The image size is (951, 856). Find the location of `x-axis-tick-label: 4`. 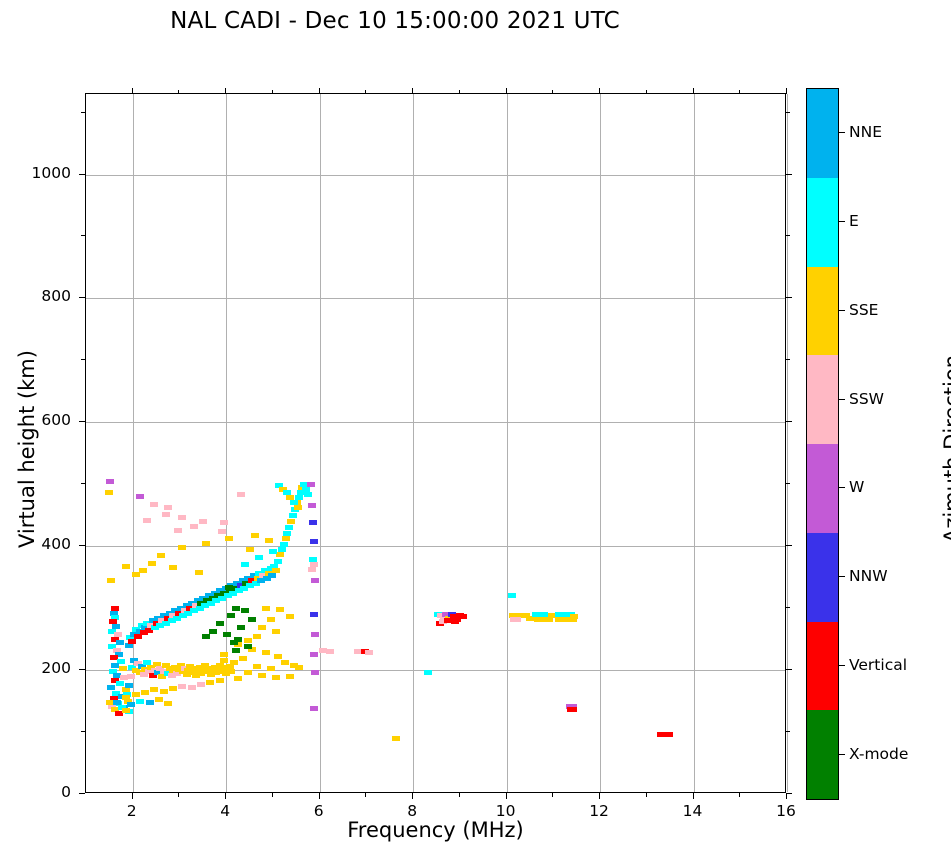

x-axis-tick-label: 4 is located at coordinates (225, 811).